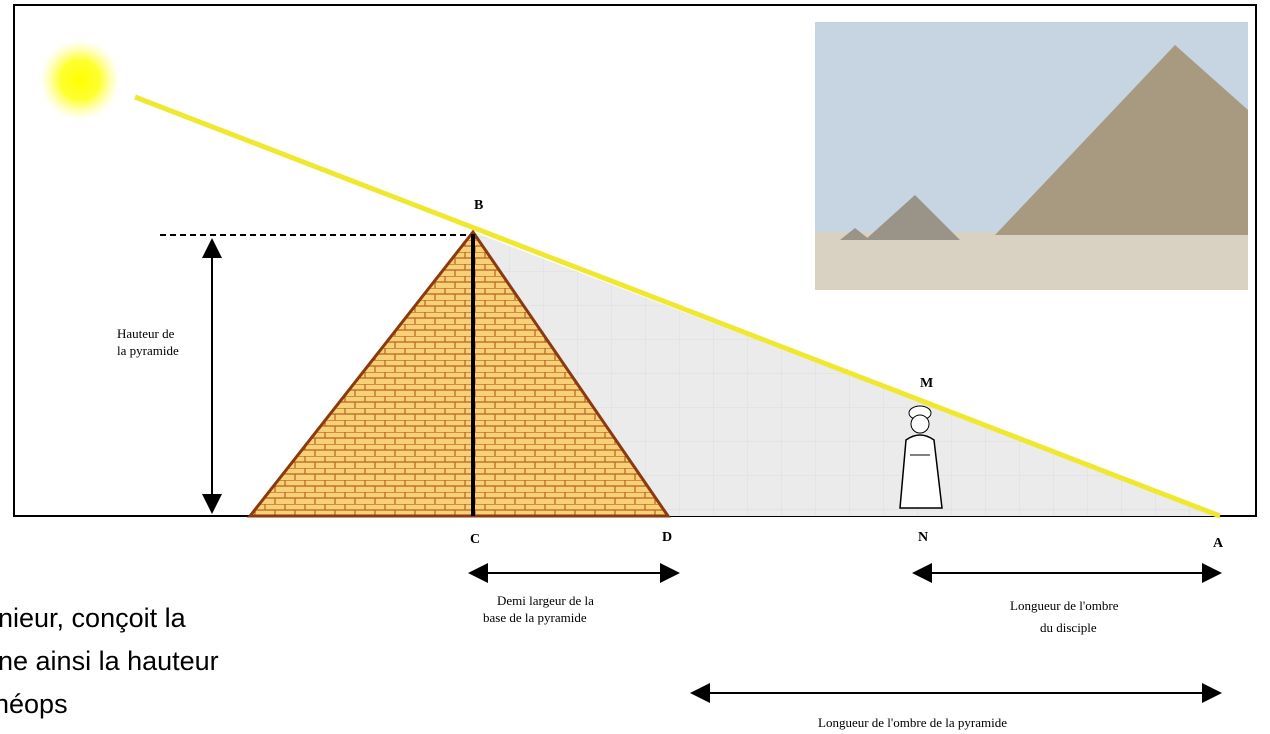  Describe the element at coordinates (912, 722) in the screenshot. I see `label: Longueur de l'ombre de la pyramide` at that location.